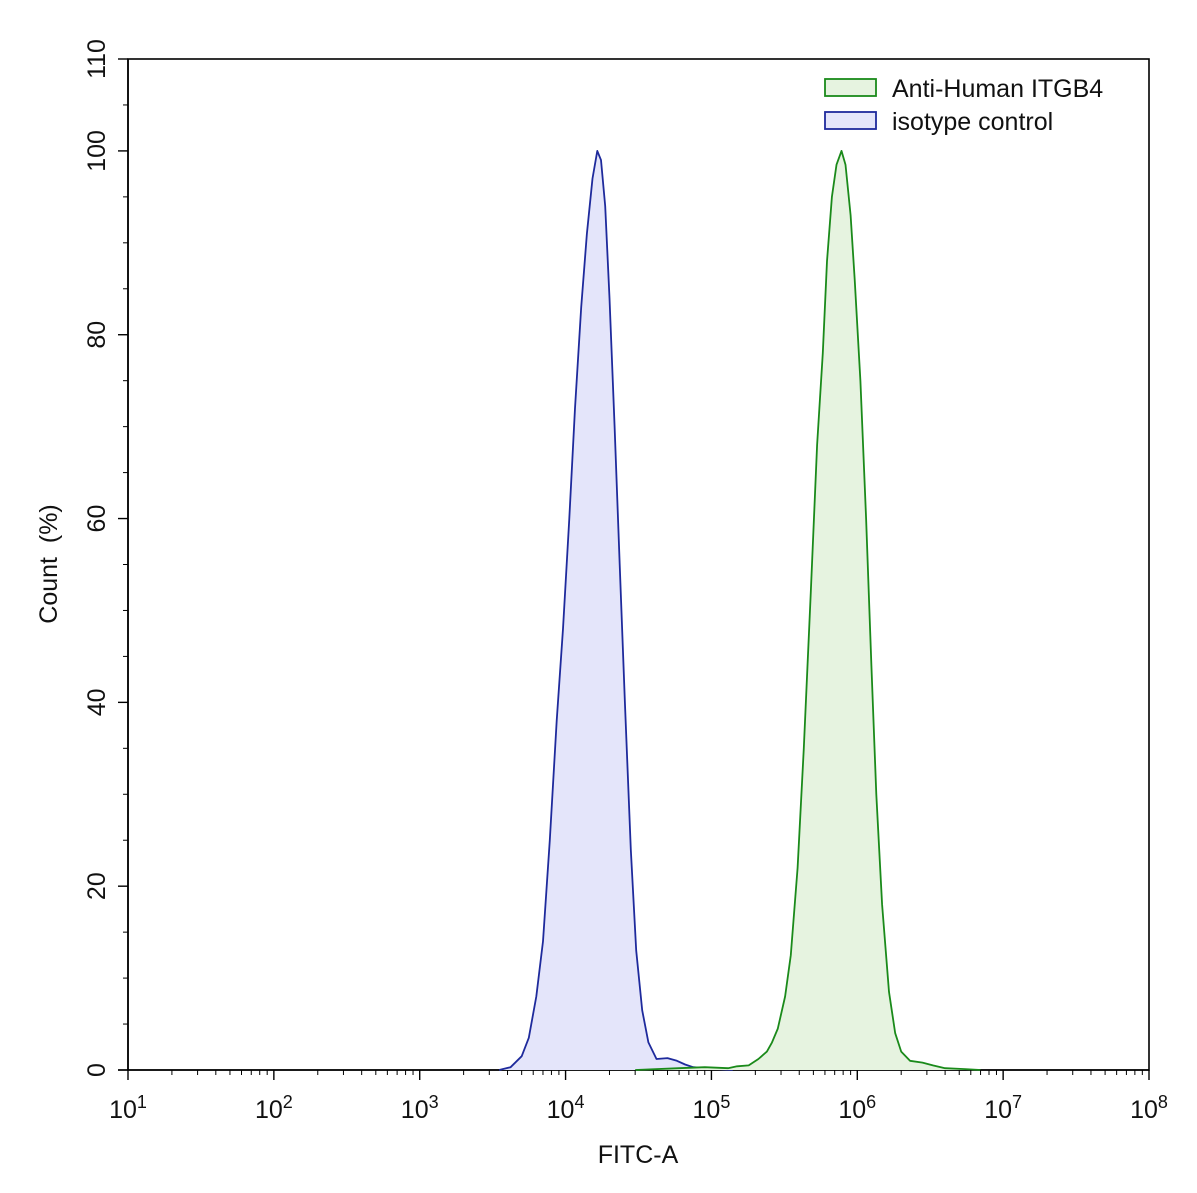  I want to click on x-axis-label: FITC-A, so click(638, 1155).